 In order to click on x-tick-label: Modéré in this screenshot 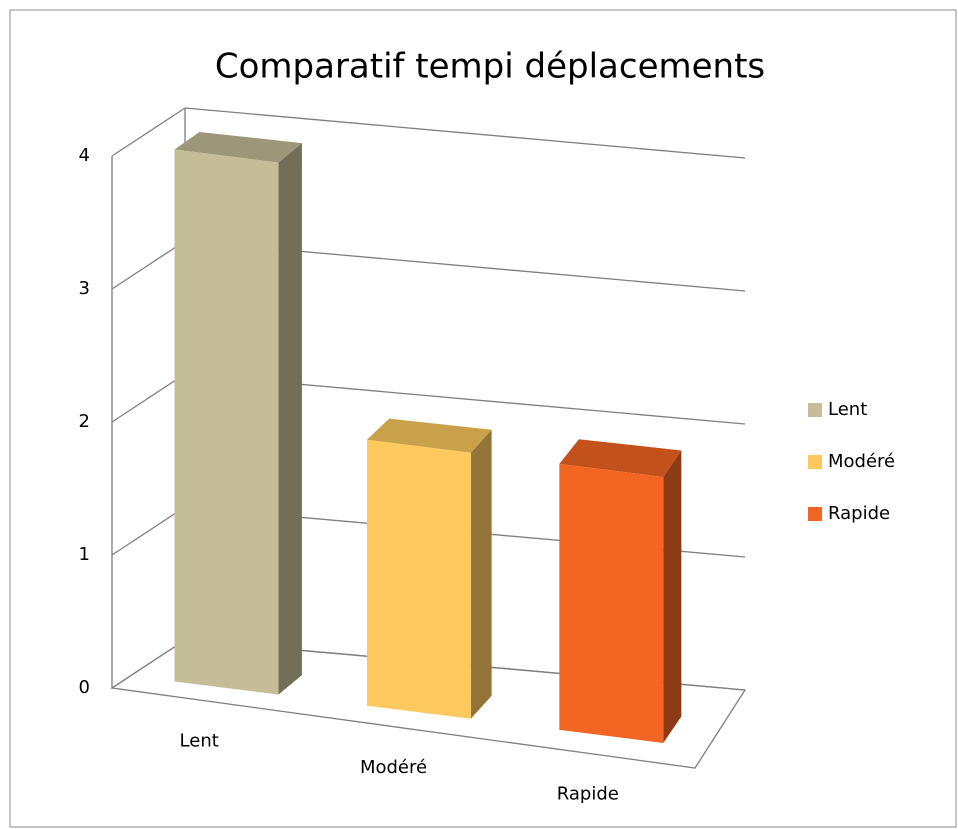, I will do `click(393, 767)`.